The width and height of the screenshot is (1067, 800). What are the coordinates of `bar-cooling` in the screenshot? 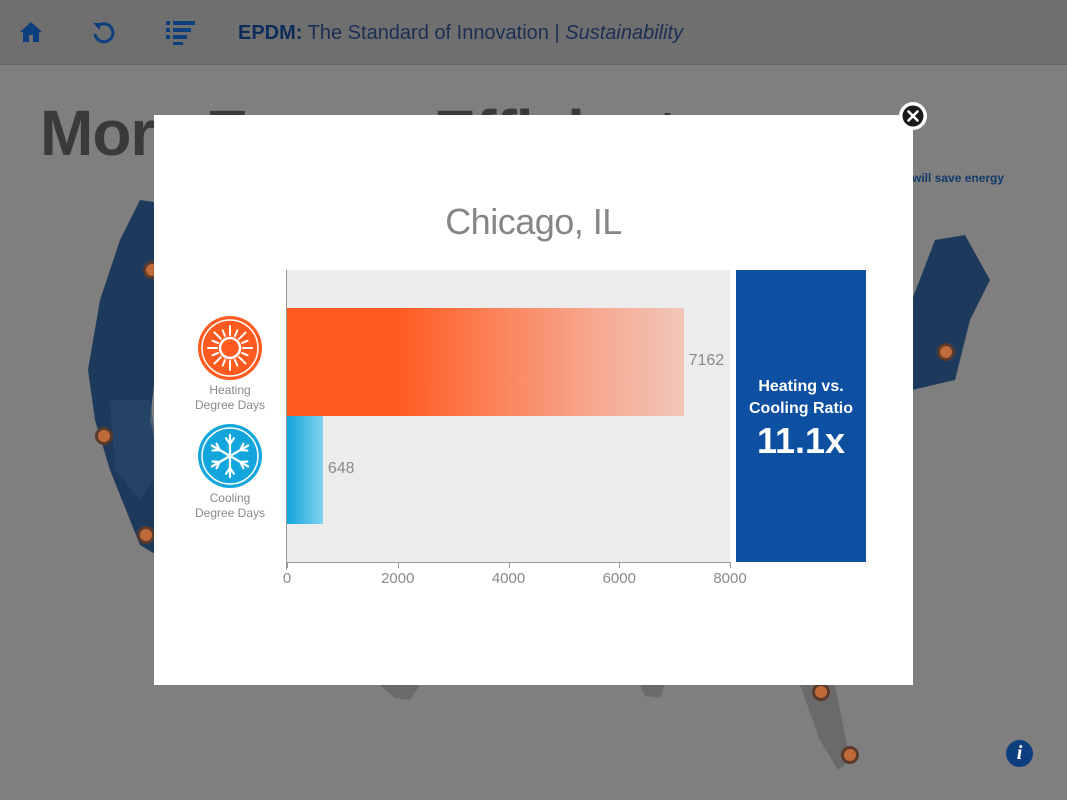 It's located at (305, 470).